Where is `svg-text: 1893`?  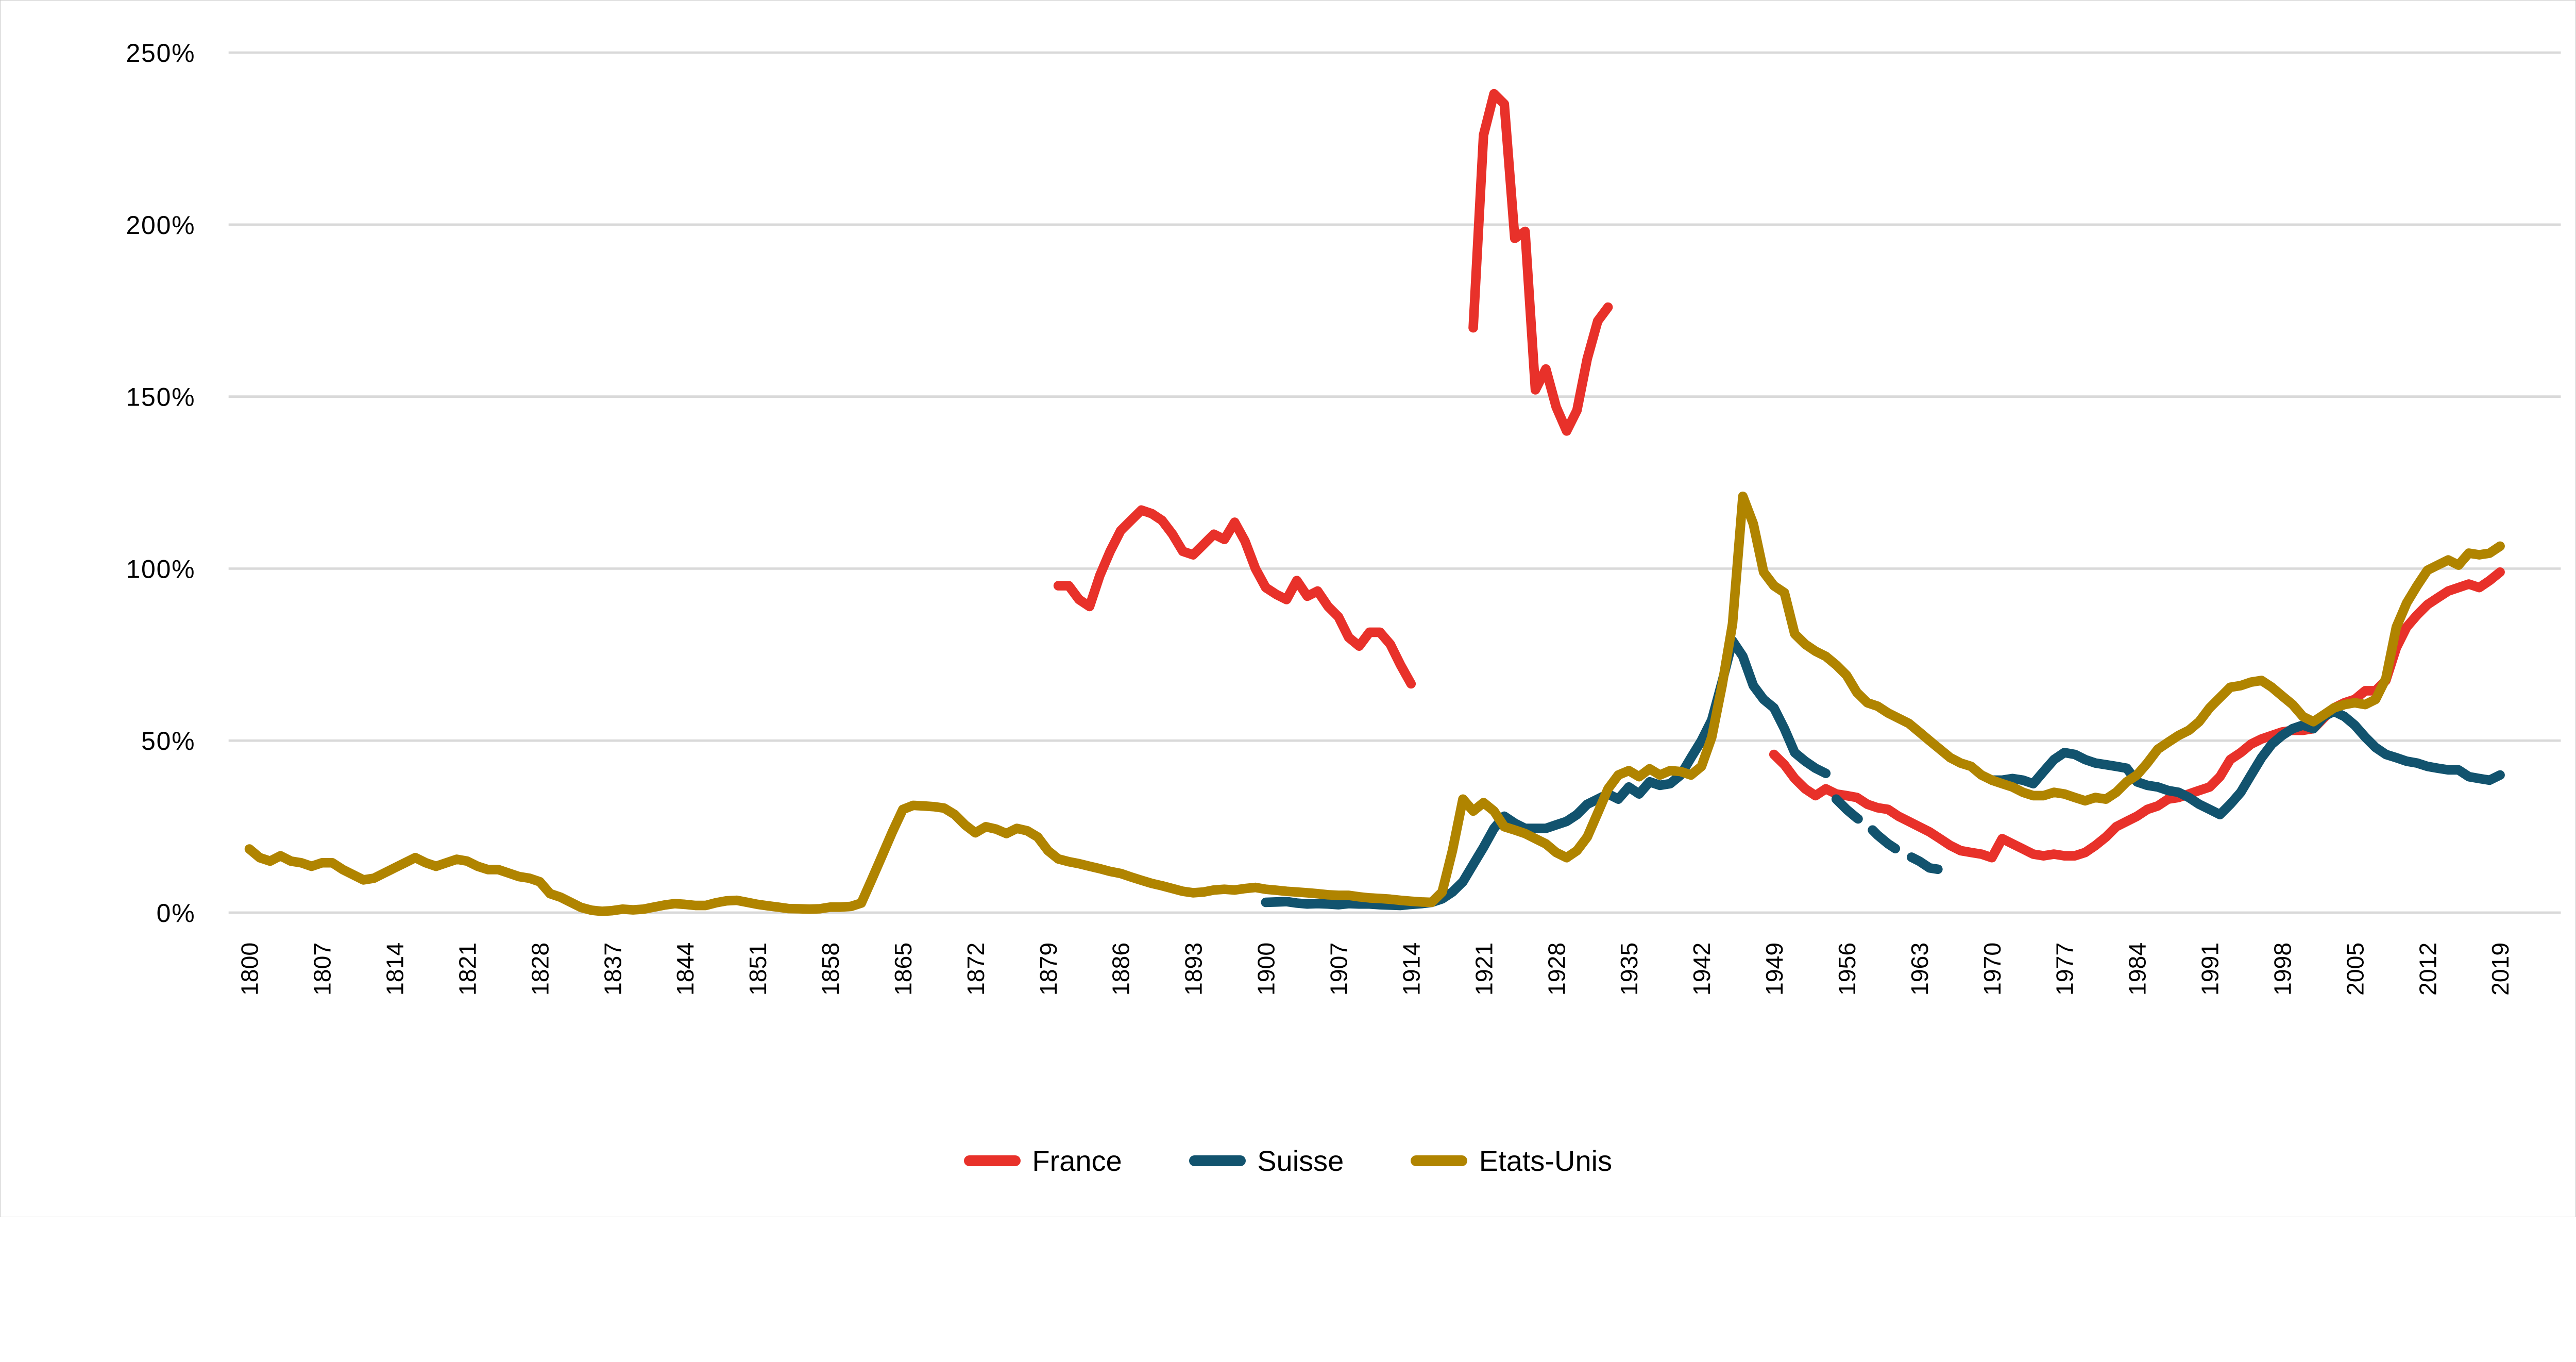
svg-text: 1893 is located at coordinates (1193, 970).